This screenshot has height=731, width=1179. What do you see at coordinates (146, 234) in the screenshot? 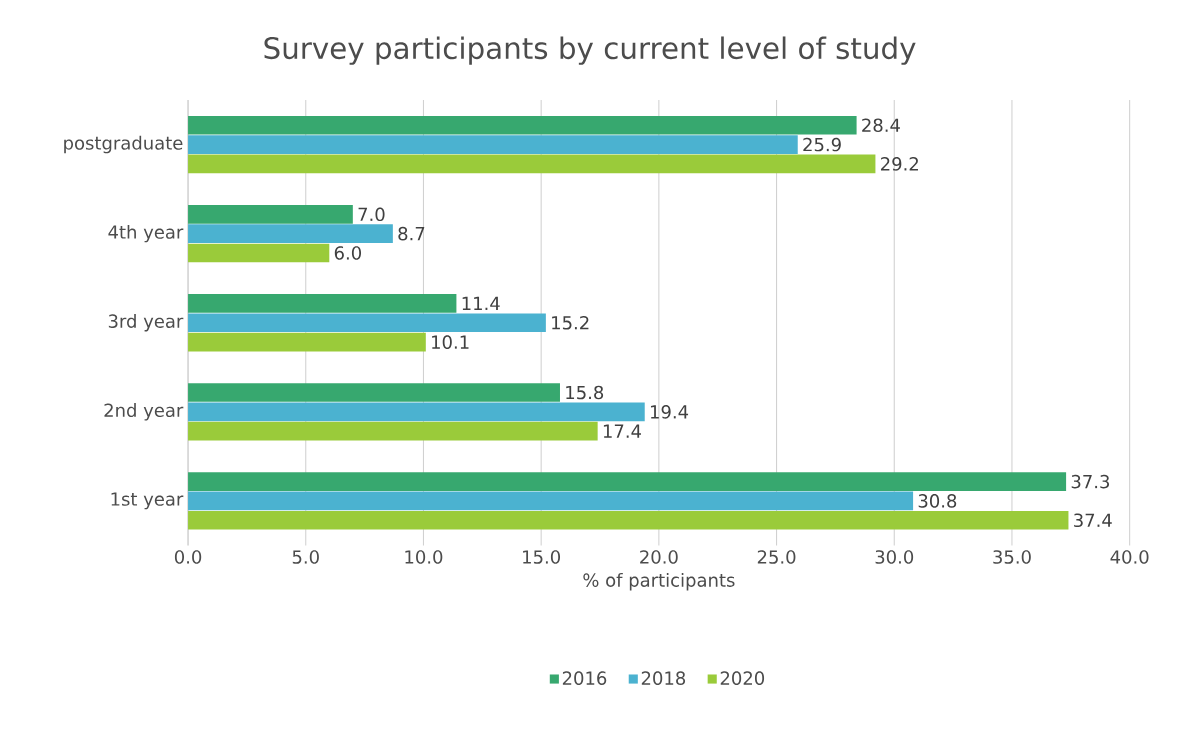
I see `y-tick-label: 4th year` at bounding box center [146, 234].